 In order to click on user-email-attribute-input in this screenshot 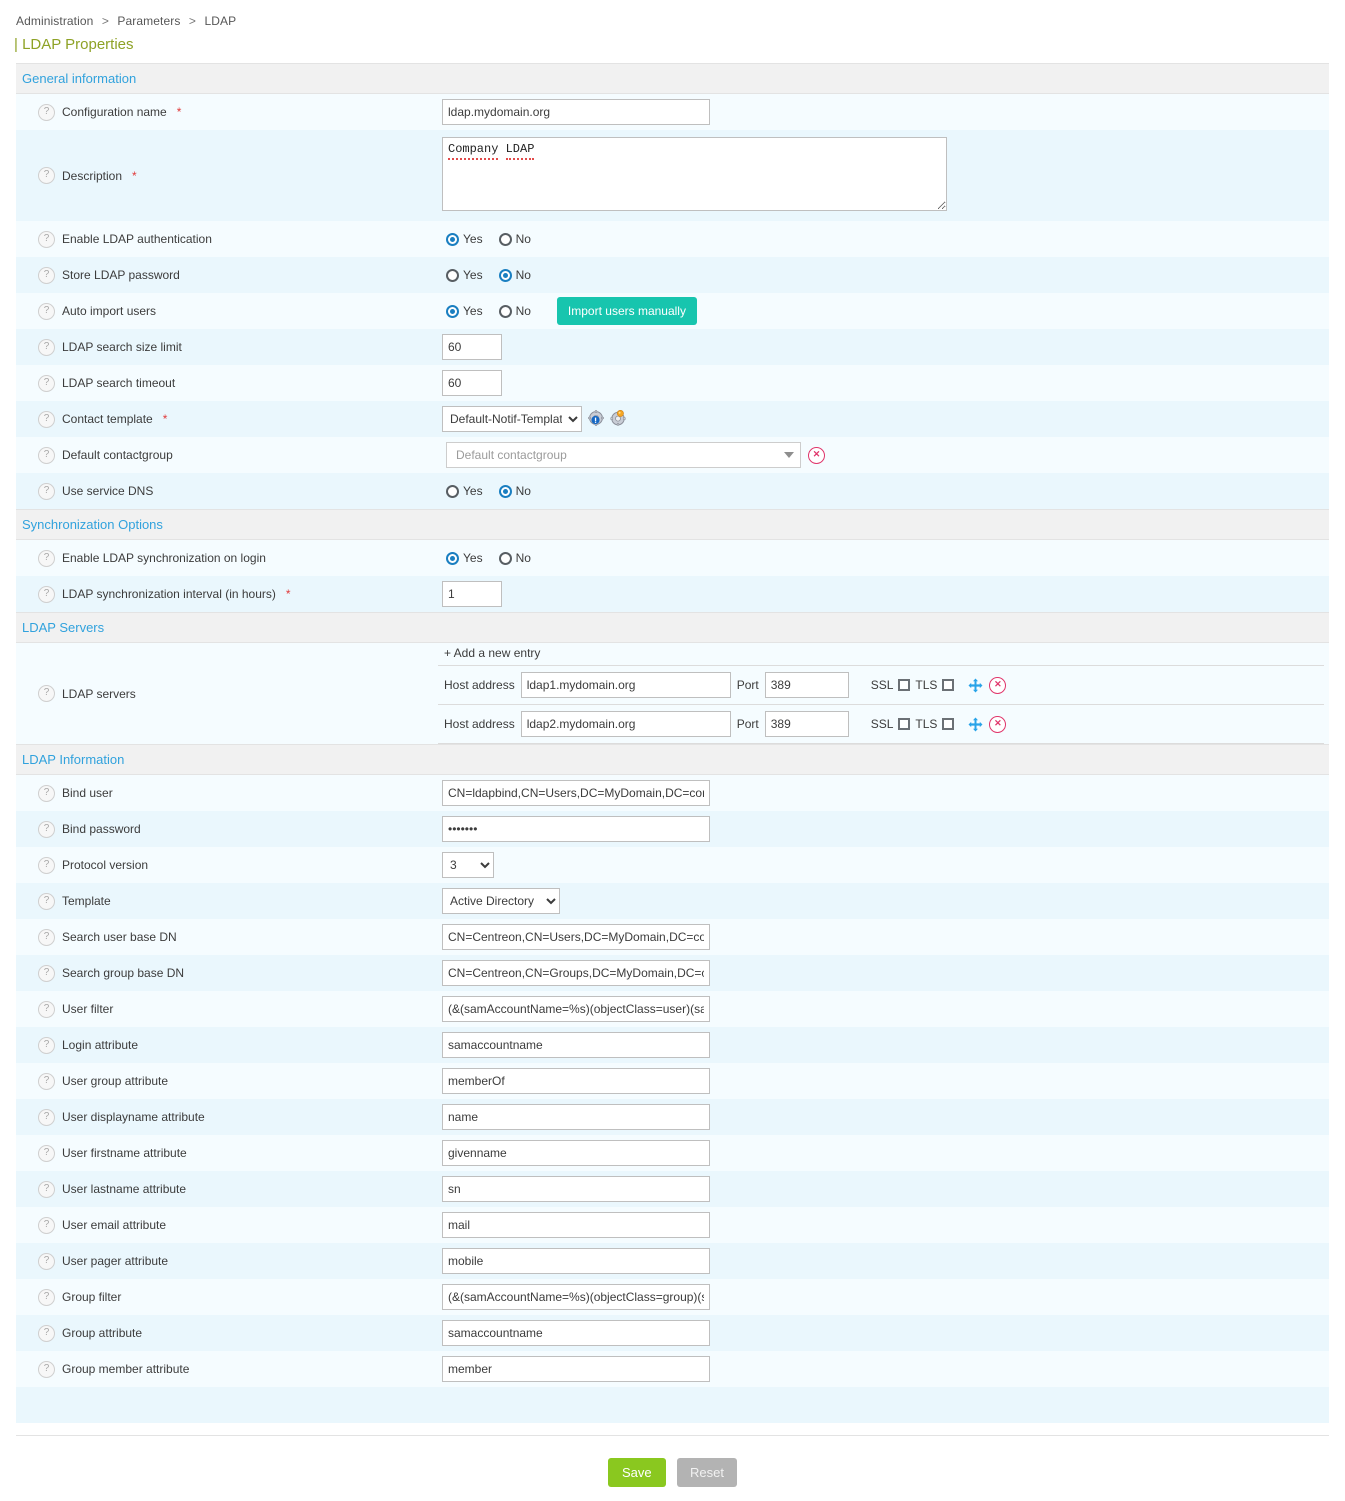, I will do `click(576, 1225)`.